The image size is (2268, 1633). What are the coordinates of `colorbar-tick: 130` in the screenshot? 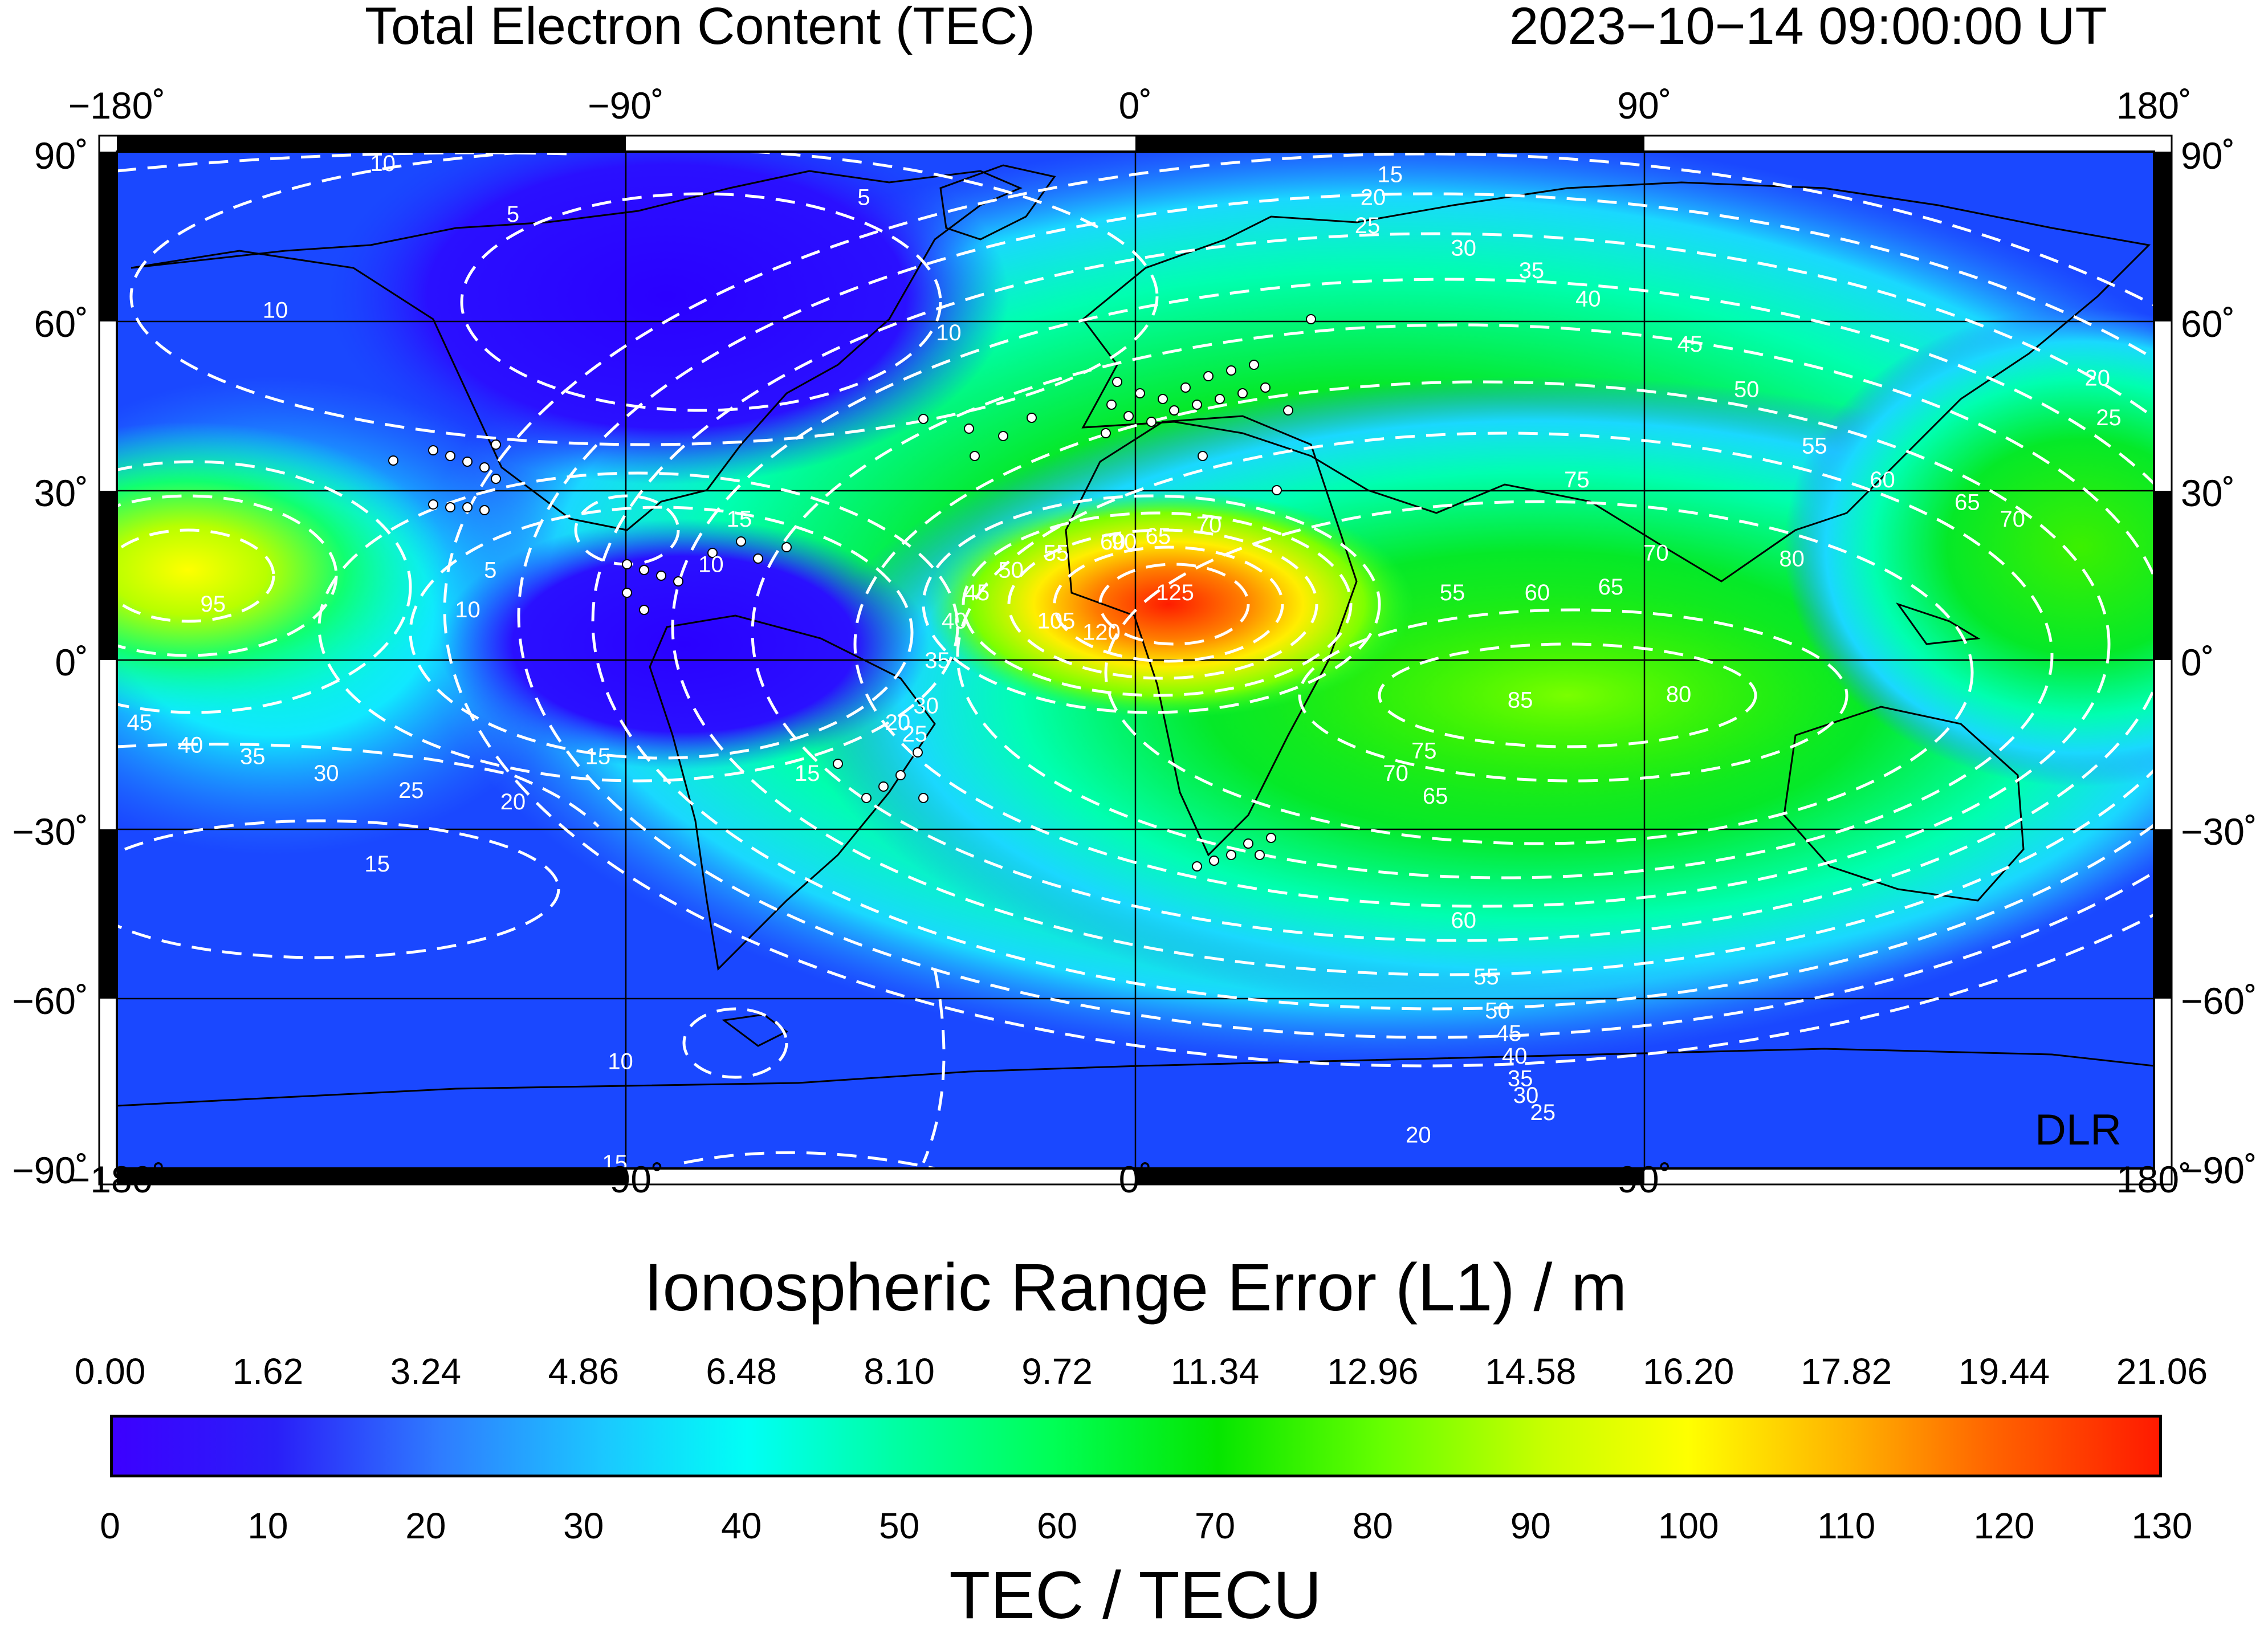 It's located at (2162, 1525).